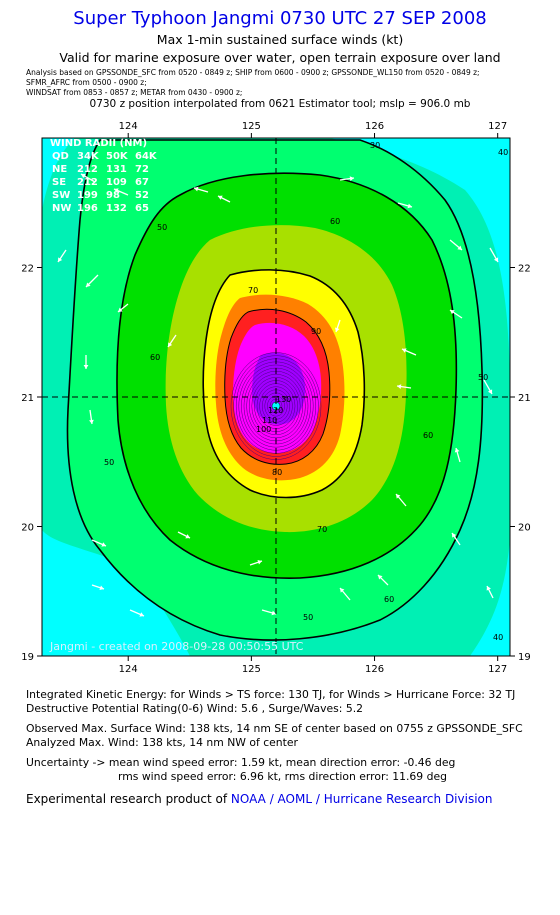 Image resolution: width=560 pixels, height=915 pixels. What do you see at coordinates (142, 169) in the screenshot?
I see `wind-radii-cell: 72` at bounding box center [142, 169].